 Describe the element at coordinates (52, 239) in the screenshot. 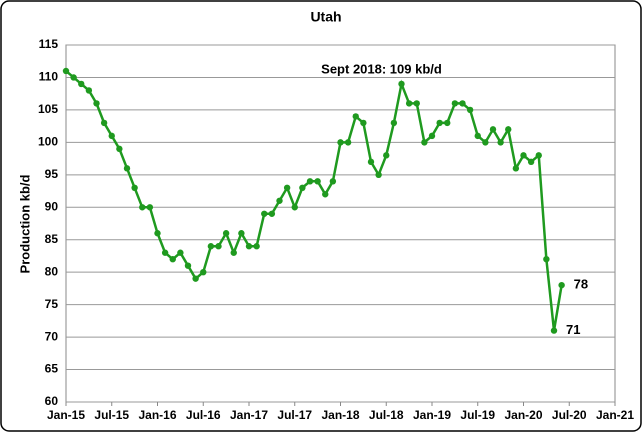

I see `y-tick-label: 85` at that location.